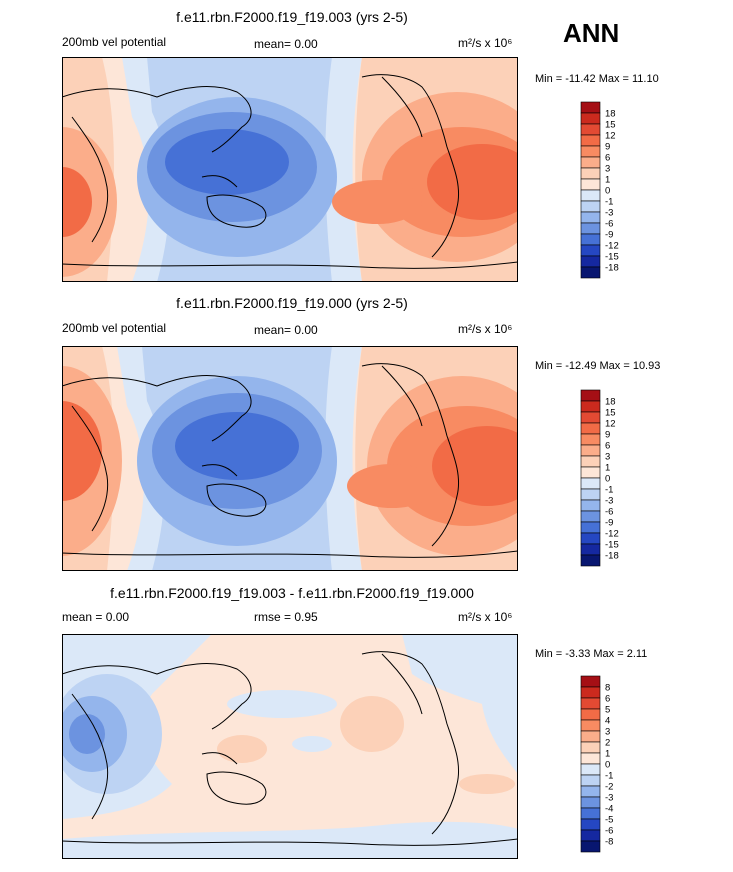 This screenshot has width=733, height=872. What do you see at coordinates (598, 366) in the screenshot?
I see `panel-2-minmax: Min = -12.49 Max = 10.93` at bounding box center [598, 366].